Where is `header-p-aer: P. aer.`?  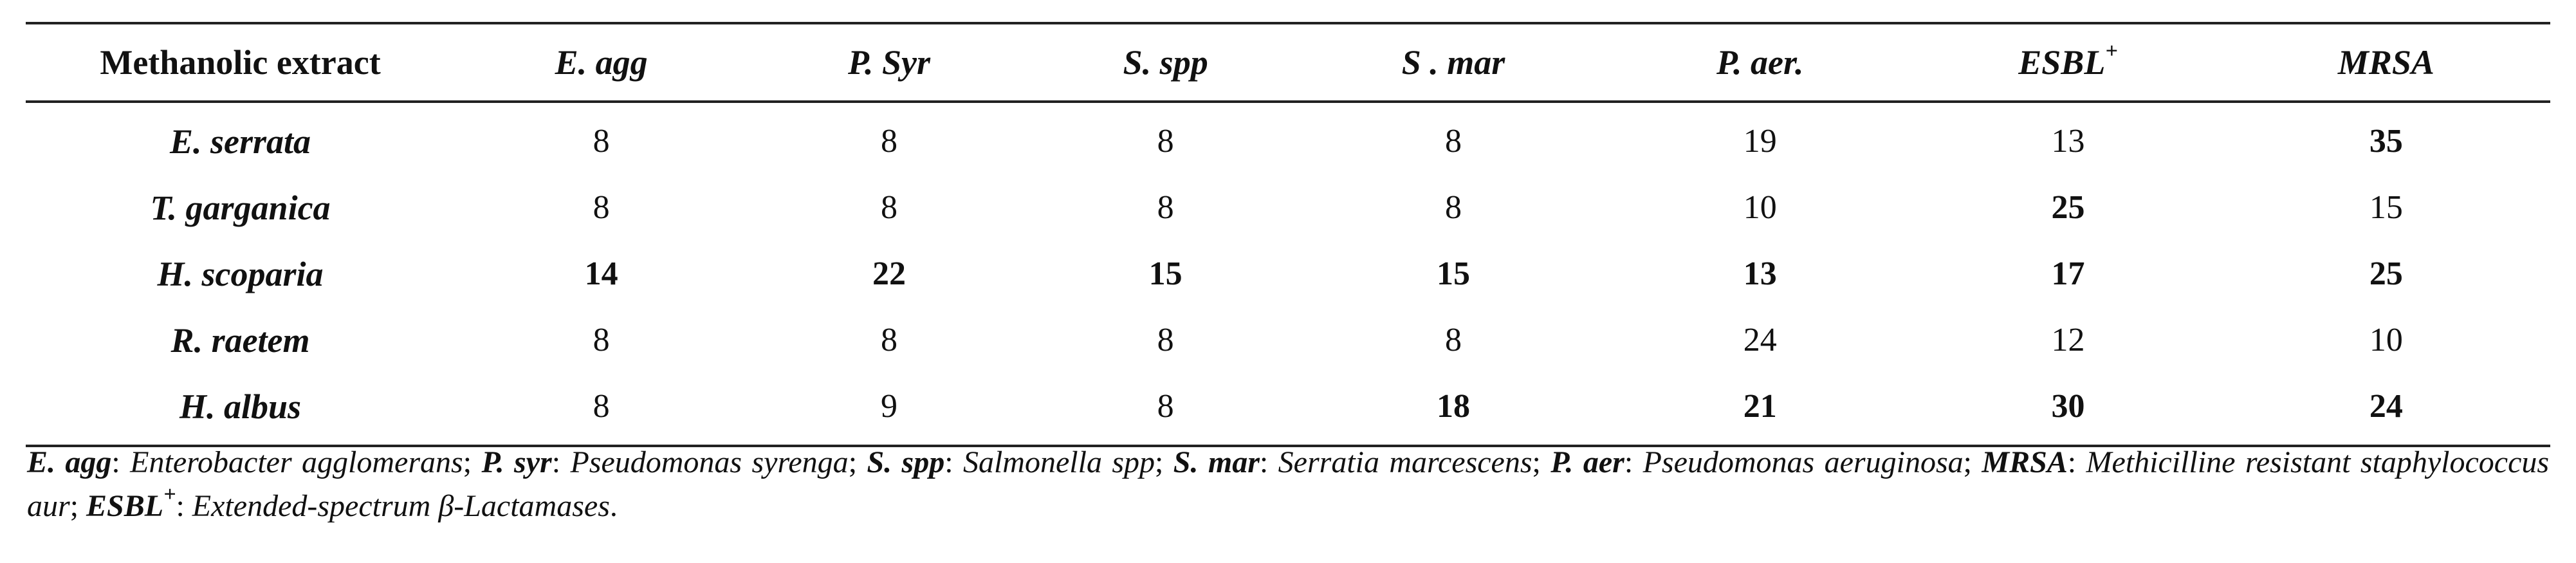
header-p-aer: P. aer. is located at coordinates (1760, 62).